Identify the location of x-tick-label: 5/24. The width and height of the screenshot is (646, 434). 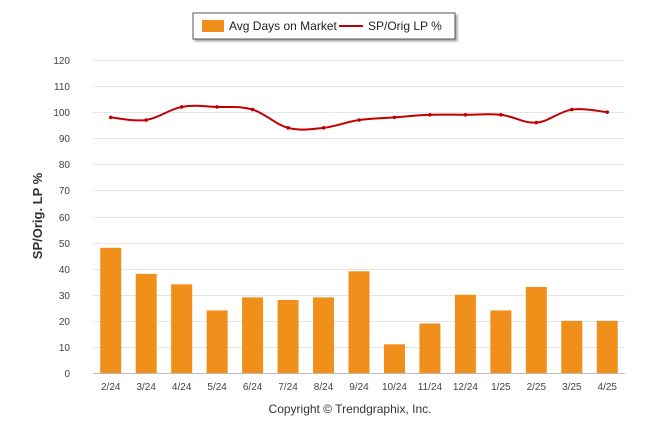
(217, 387).